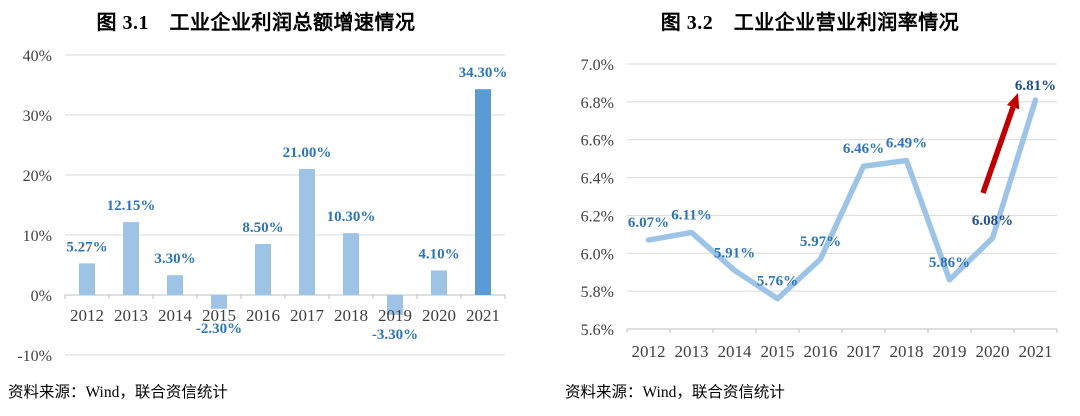 This screenshot has height=416, width=1080. I want to click on y-tick-label: 0%, so click(41, 296).